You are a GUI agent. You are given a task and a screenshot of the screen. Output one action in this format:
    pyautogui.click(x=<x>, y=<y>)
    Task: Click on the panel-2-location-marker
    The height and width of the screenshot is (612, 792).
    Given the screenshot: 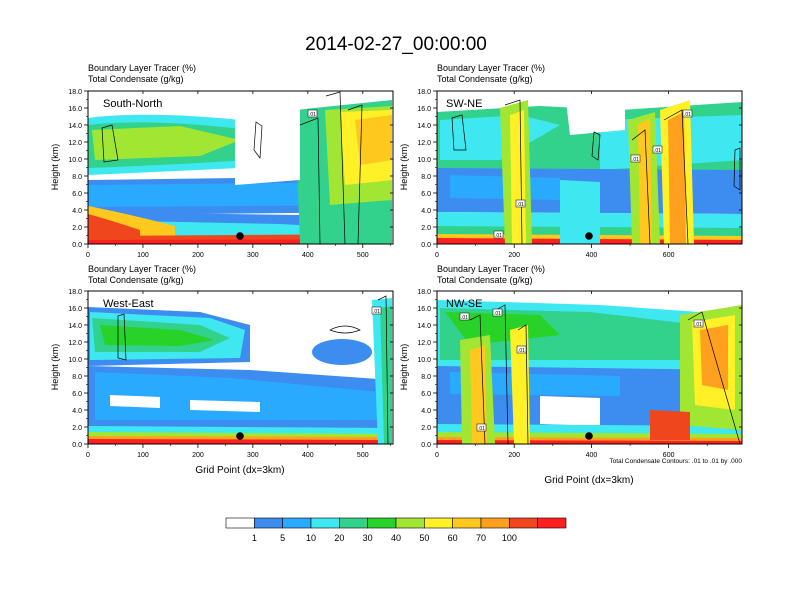 What is the action you would take?
    pyautogui.click(x=589, y=236)
    